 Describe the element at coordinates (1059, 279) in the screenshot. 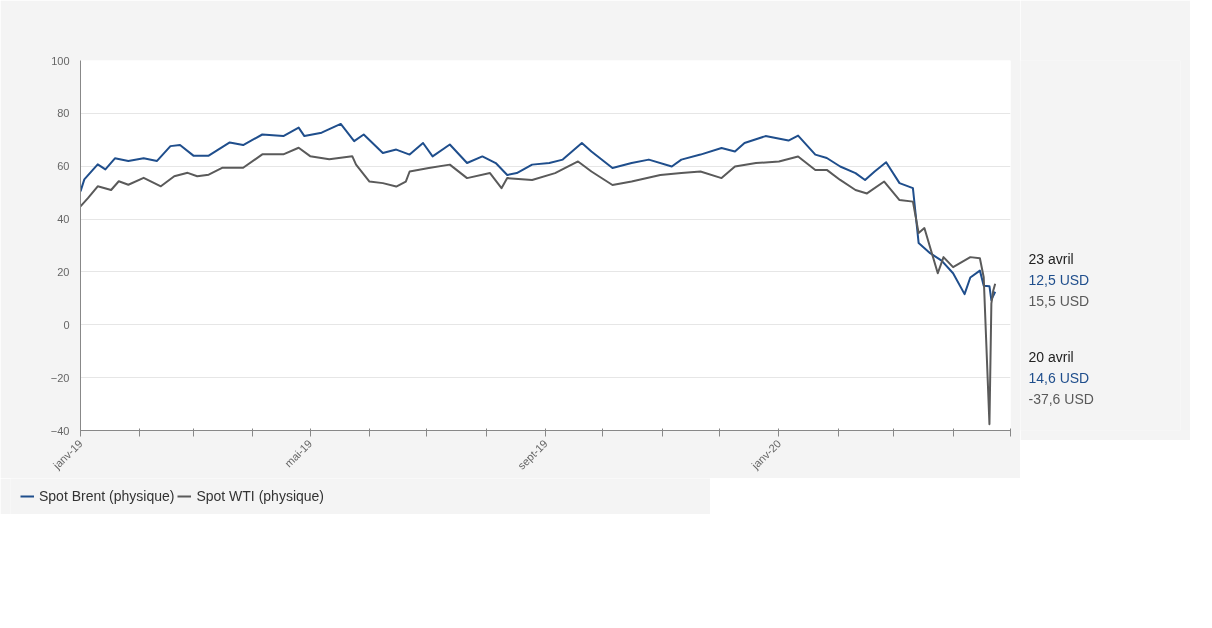

I see `text: 12,5 USD` at that location.